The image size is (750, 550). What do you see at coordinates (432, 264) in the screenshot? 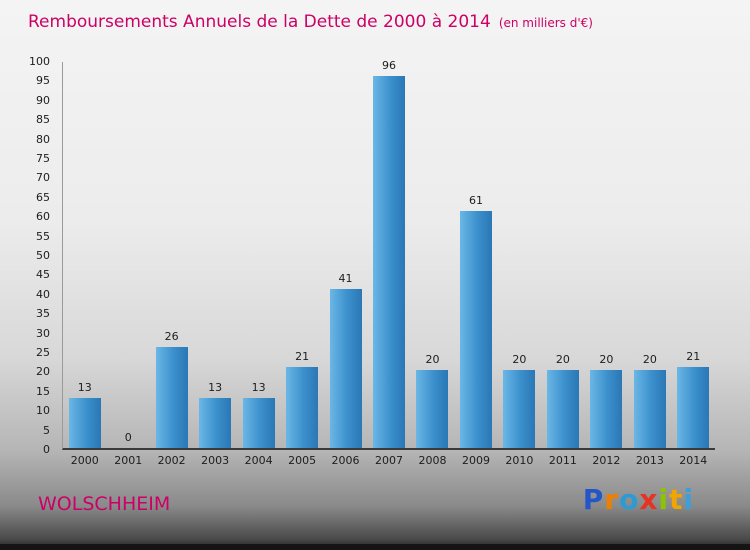
I see `bar-column: 20 2008` at bounding box center [432, 264].